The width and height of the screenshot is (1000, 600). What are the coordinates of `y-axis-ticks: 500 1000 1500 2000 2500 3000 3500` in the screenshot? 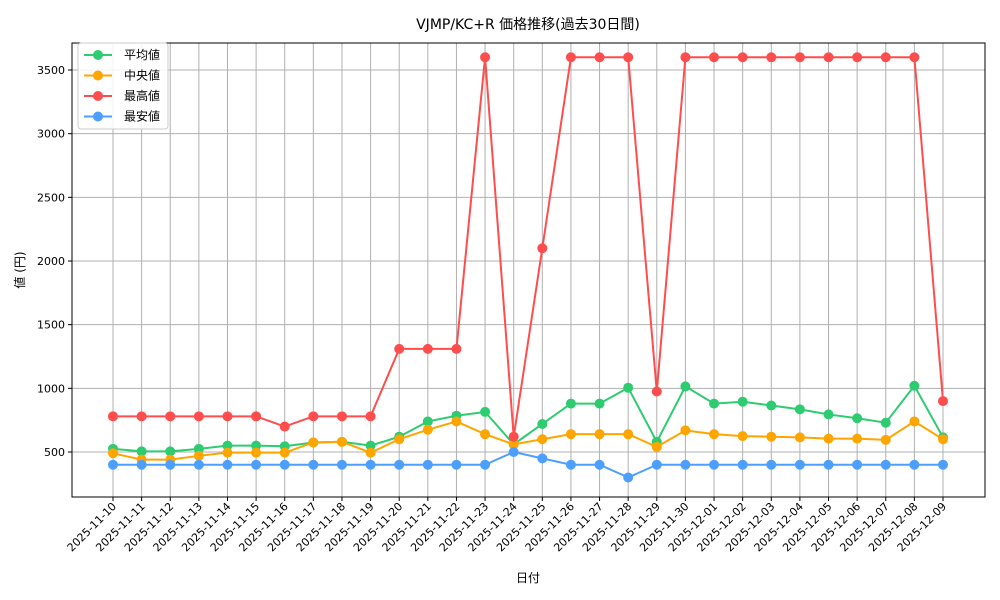 It's located at (54, 261).